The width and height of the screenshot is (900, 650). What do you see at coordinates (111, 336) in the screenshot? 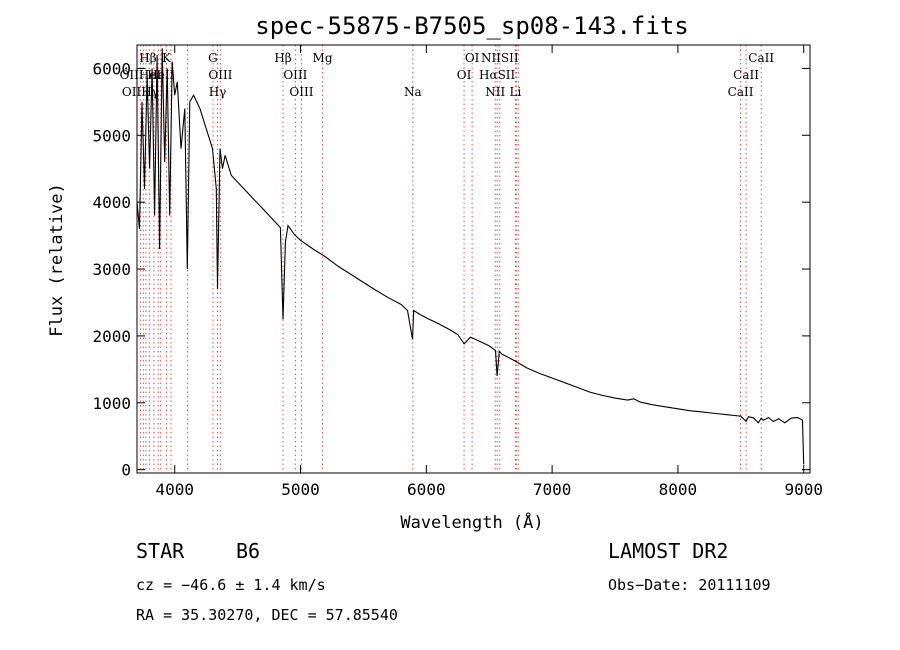
I see `y-tick-label: 2000` at bounding box center [111, 336].